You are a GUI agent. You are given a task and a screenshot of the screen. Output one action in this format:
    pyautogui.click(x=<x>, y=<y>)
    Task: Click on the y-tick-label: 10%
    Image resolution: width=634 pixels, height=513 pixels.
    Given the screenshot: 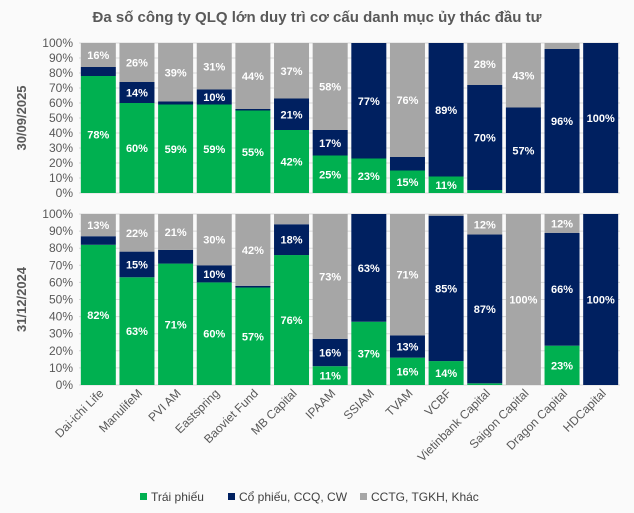 What is the action you would take?
    pyautogui.click(x=61, y=178)
    